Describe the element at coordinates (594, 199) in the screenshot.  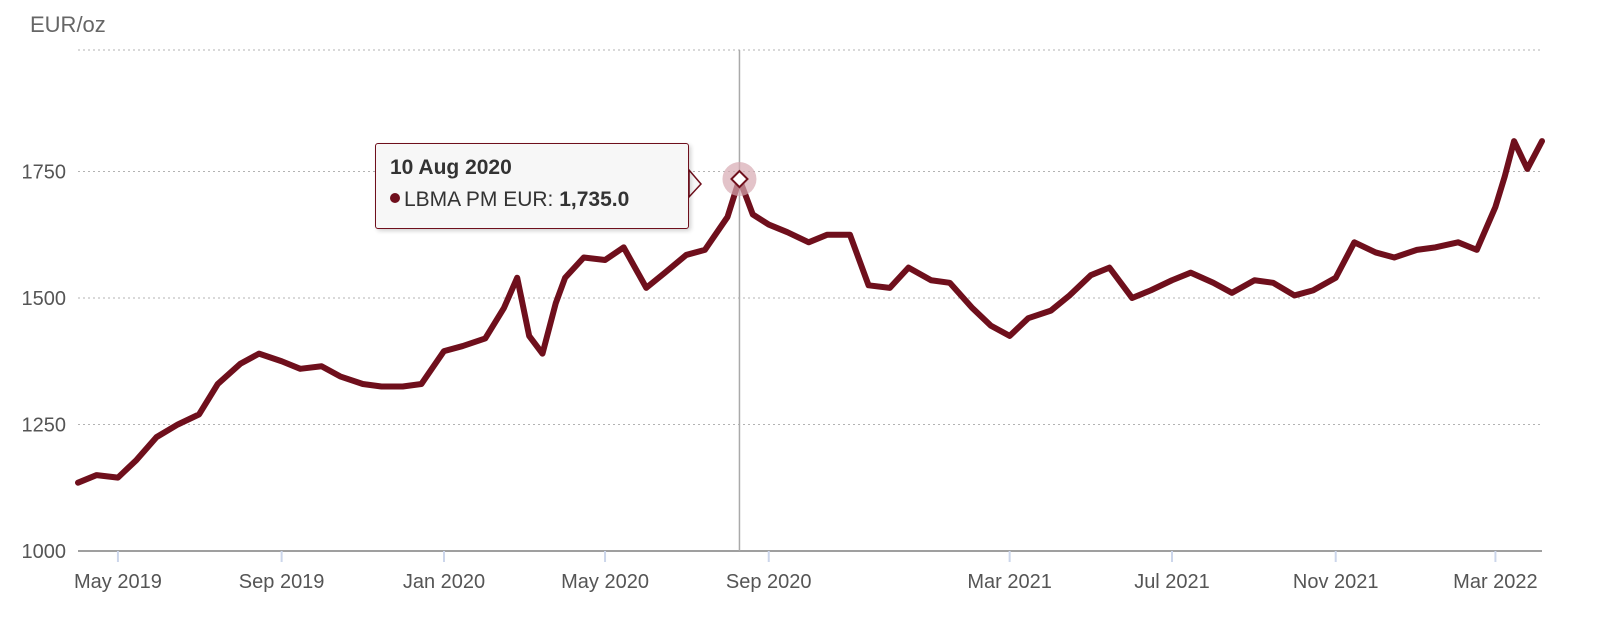
I see `tooltip-value: 1,735.0` at that location.